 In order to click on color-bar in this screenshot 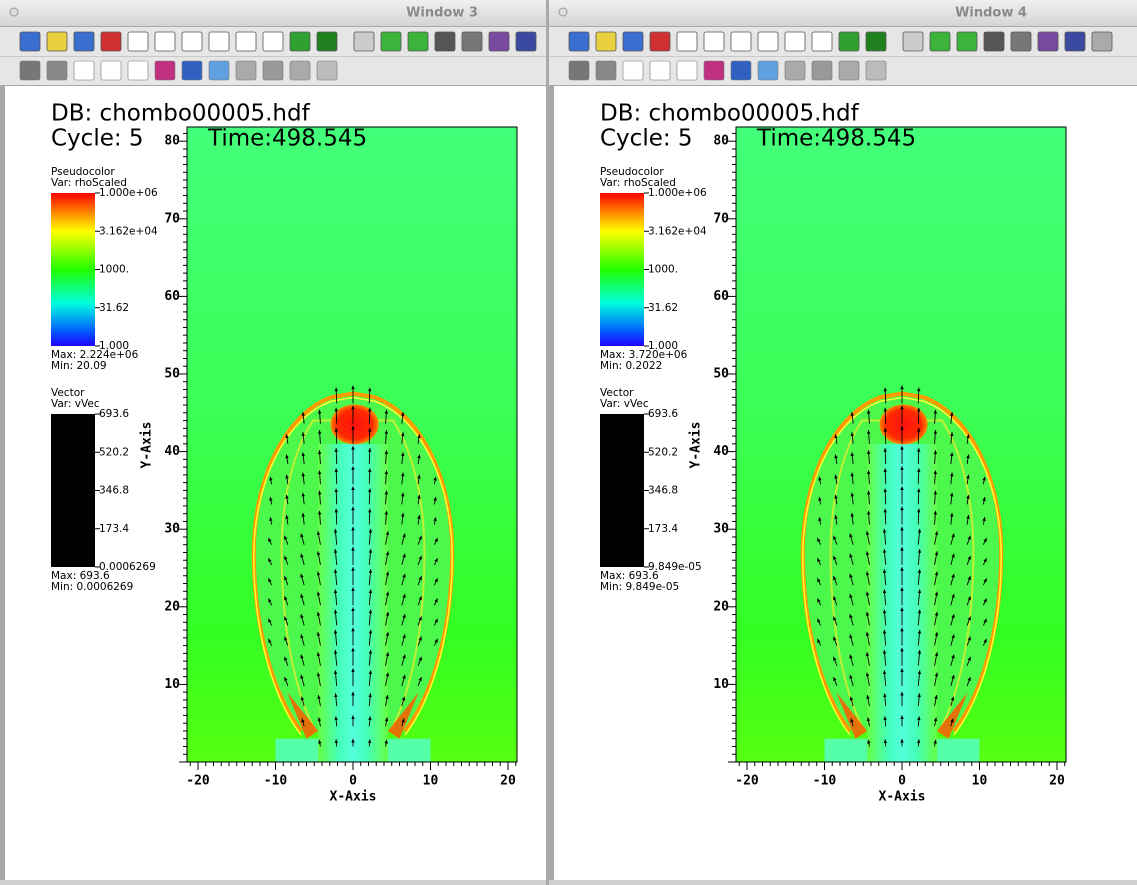, I will do `click(73, 269)`.